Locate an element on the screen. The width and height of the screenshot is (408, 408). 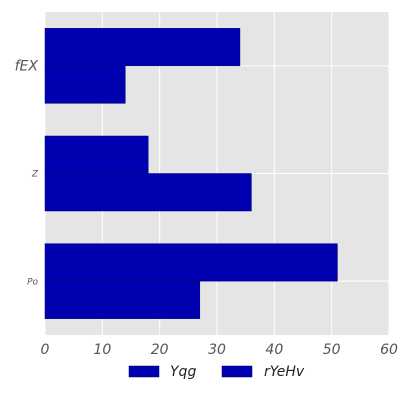
x-tick-label-1: 10 is located at coordinates (102, 350).